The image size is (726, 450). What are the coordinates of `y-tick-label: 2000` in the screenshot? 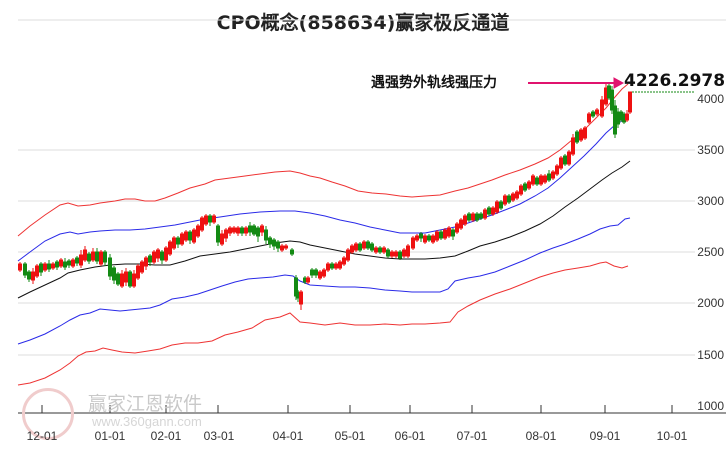 It's located at (710, 303).